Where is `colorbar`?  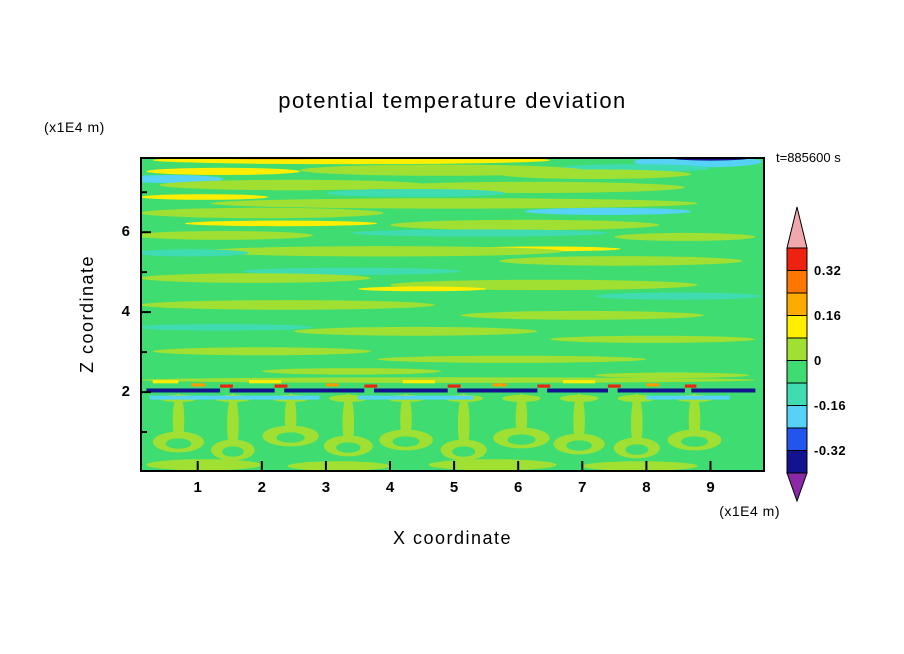
colorbar is located at coordinates (797, 355).